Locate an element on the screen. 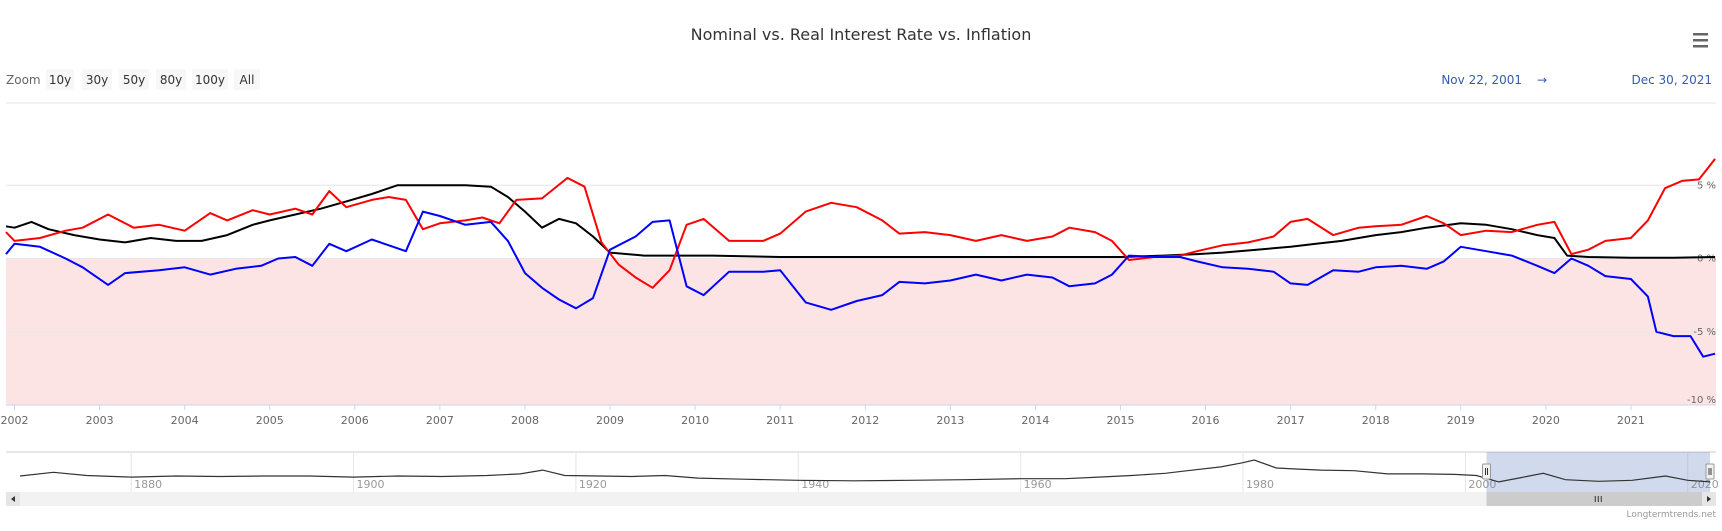 This screenshot has height=531, width=1722. credit-text: Longtermtrends.net is located at coordinates (1672, 515).